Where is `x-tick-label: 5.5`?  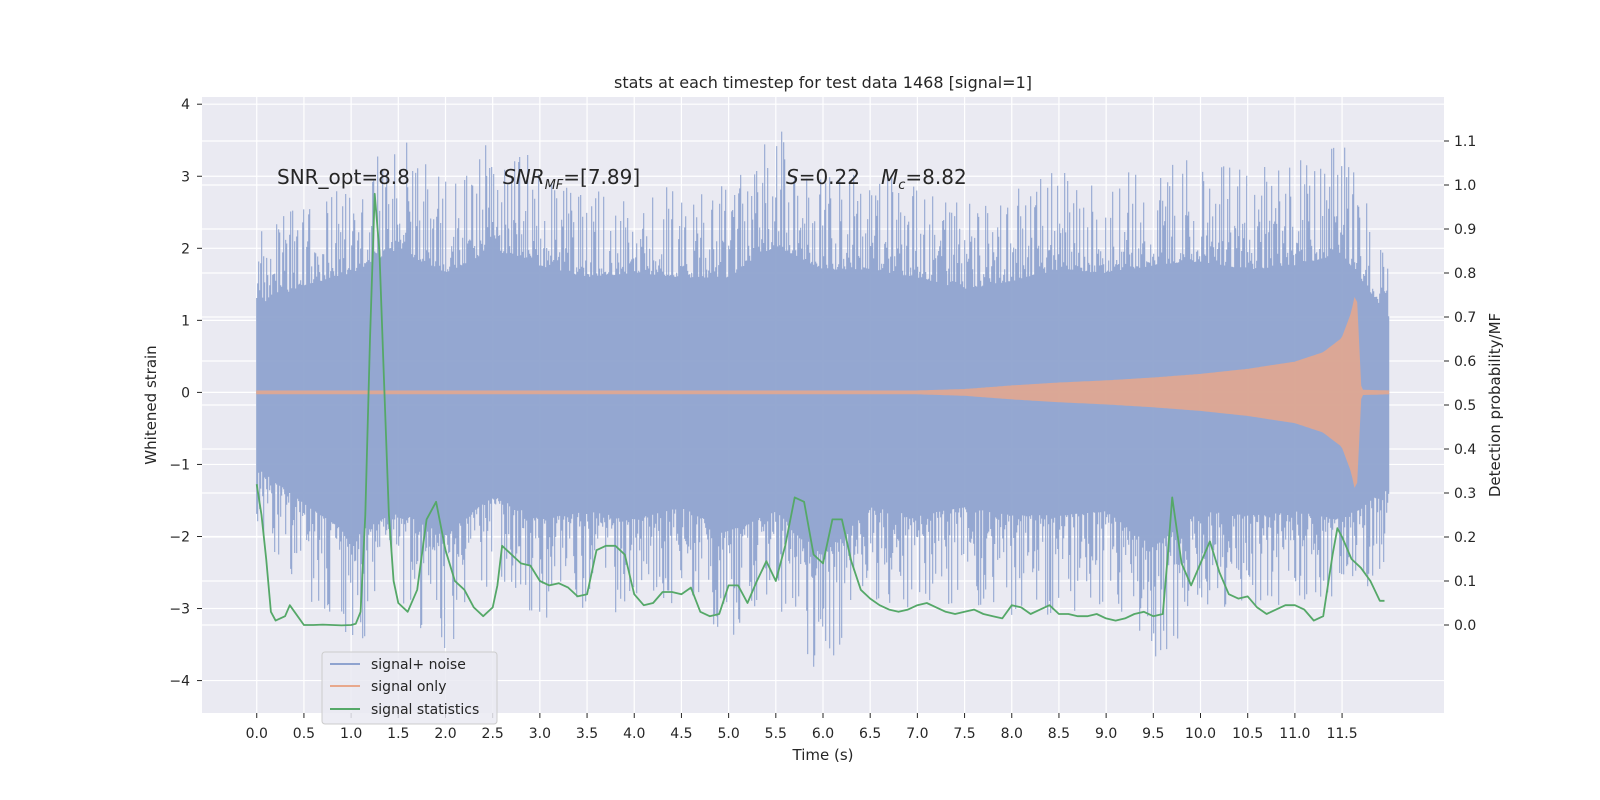 x-tick-label: 5.5 is located at coordinates (776, 734).